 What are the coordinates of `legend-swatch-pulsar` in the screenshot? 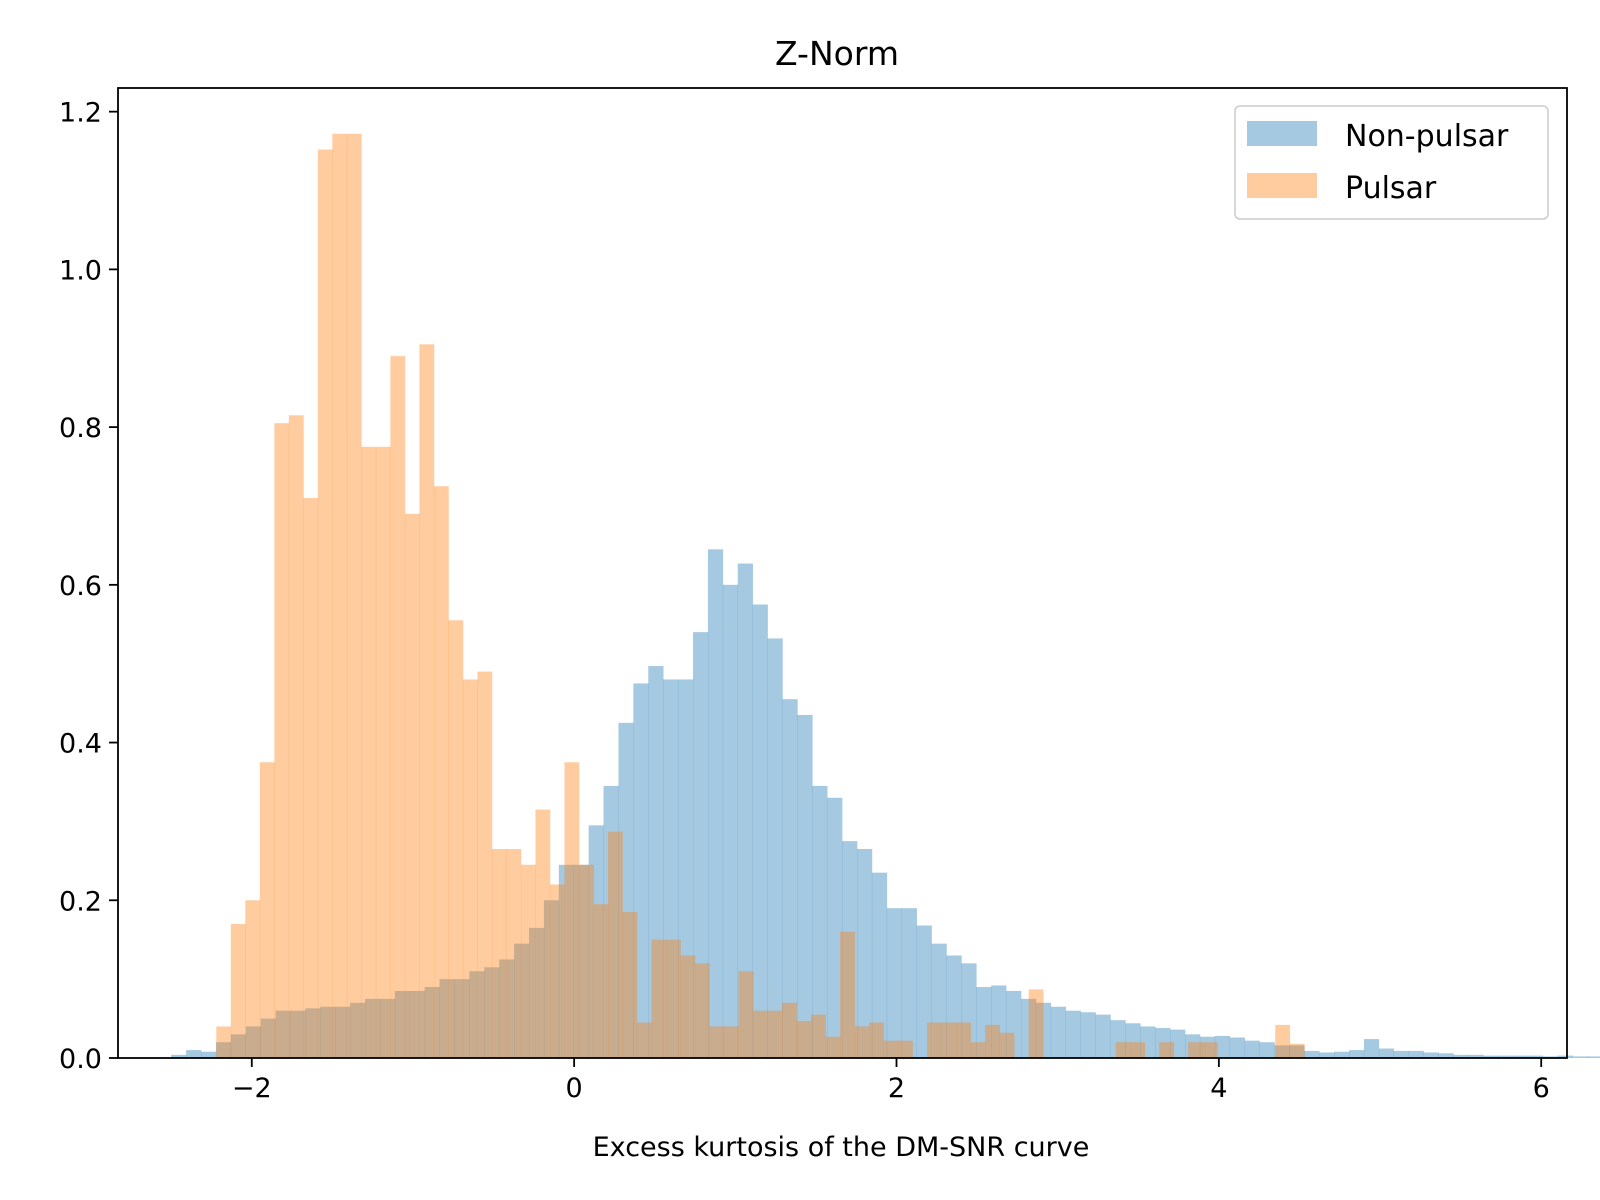 It's located at (1282, 185).